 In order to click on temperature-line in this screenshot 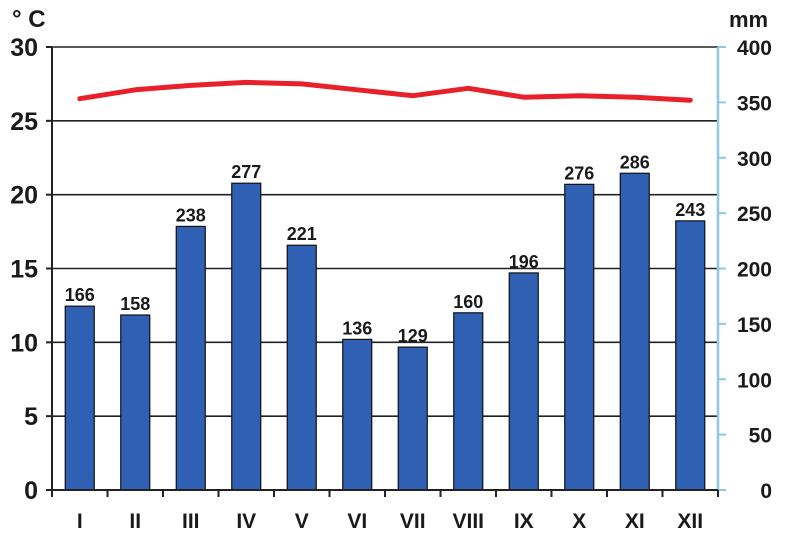, I will do `click(385, 91)`.